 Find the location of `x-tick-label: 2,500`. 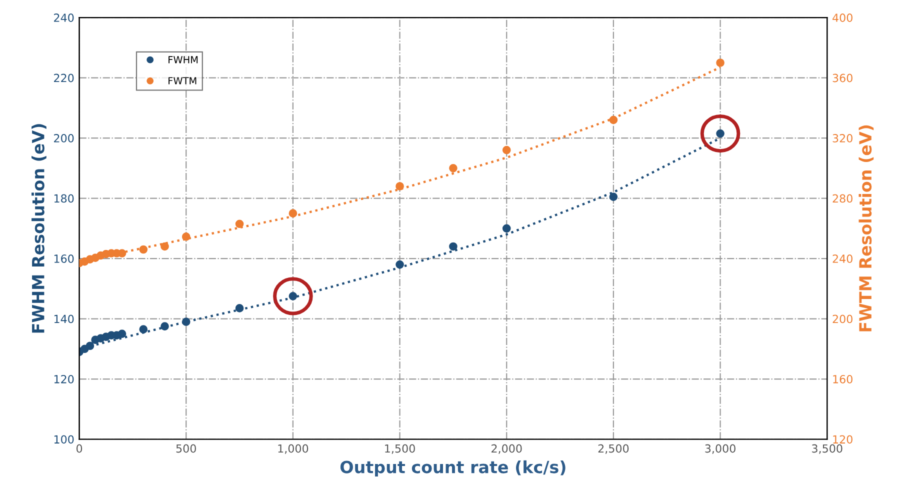

x-tick-label: 2,500 is located at coordinates (613, 449).